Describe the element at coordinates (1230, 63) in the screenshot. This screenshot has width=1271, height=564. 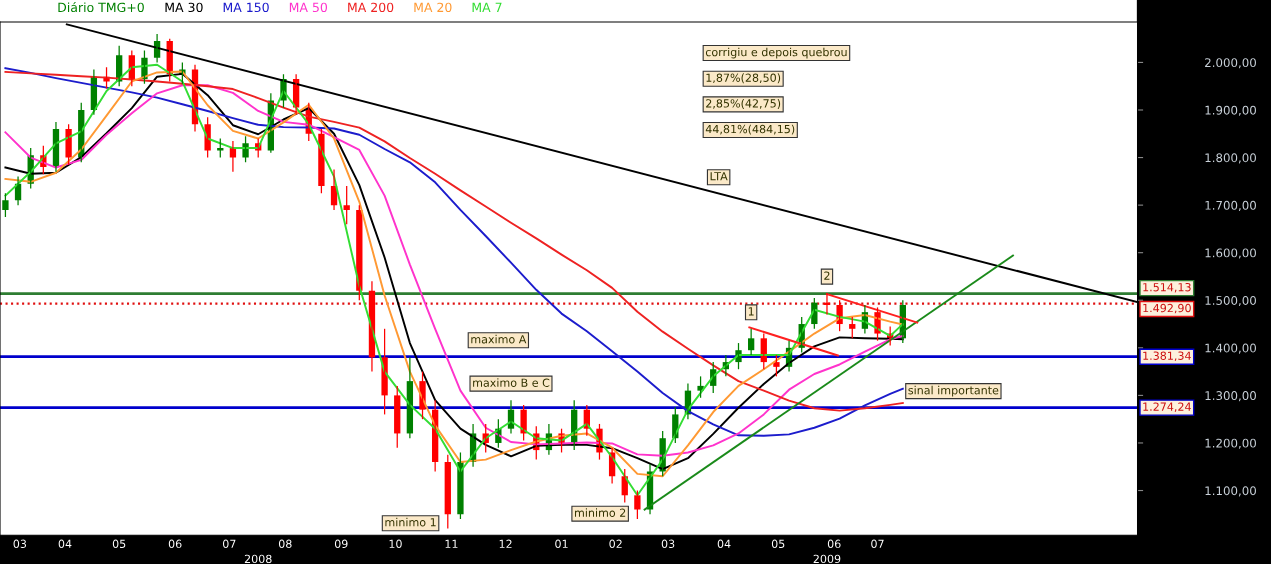
I see `y-tick-label: 2.000,00` at that location.